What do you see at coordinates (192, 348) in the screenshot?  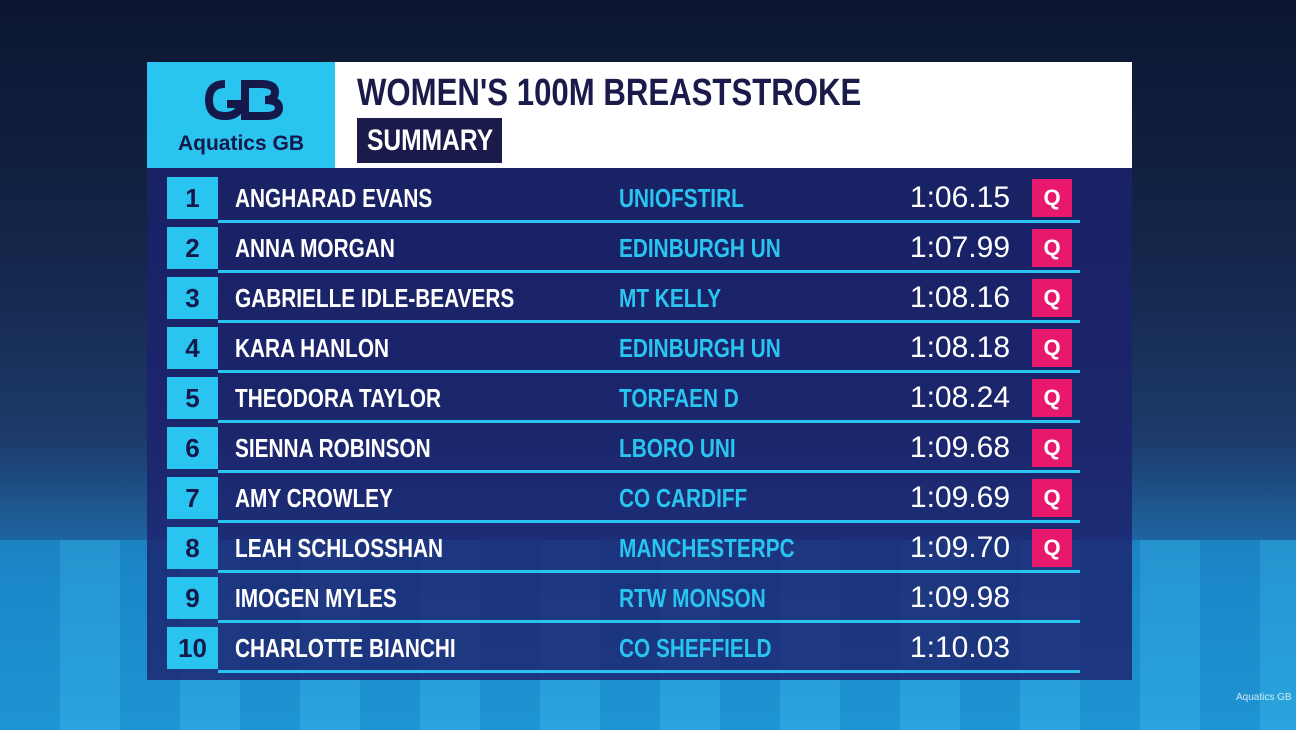 I see `rank: 4` at bounding box center [192, 348].